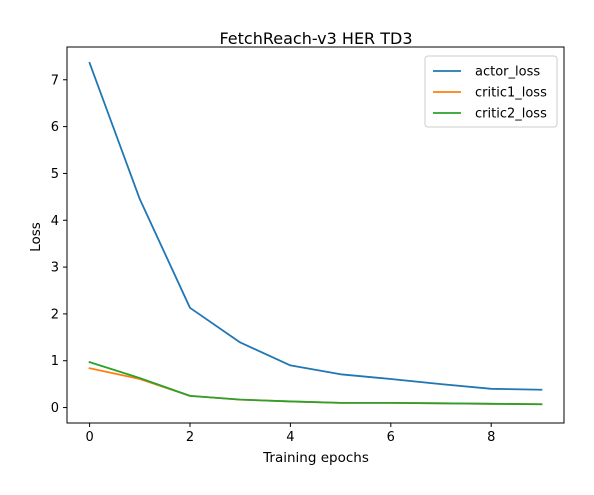 The width and height of the screenshot is (594, 495). What do you see at coordinates (55, 268) in the screenshot?
I see `y-tick-label: 3` at bounding box center [55, 268].